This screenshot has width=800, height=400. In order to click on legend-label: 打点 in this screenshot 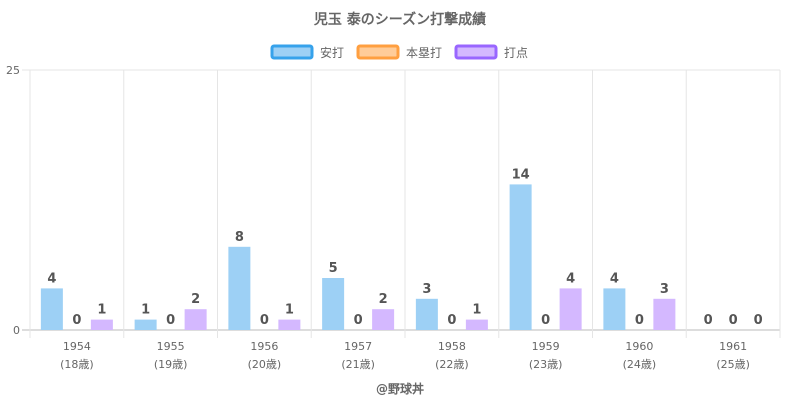, I will do `click(516, 53)`.